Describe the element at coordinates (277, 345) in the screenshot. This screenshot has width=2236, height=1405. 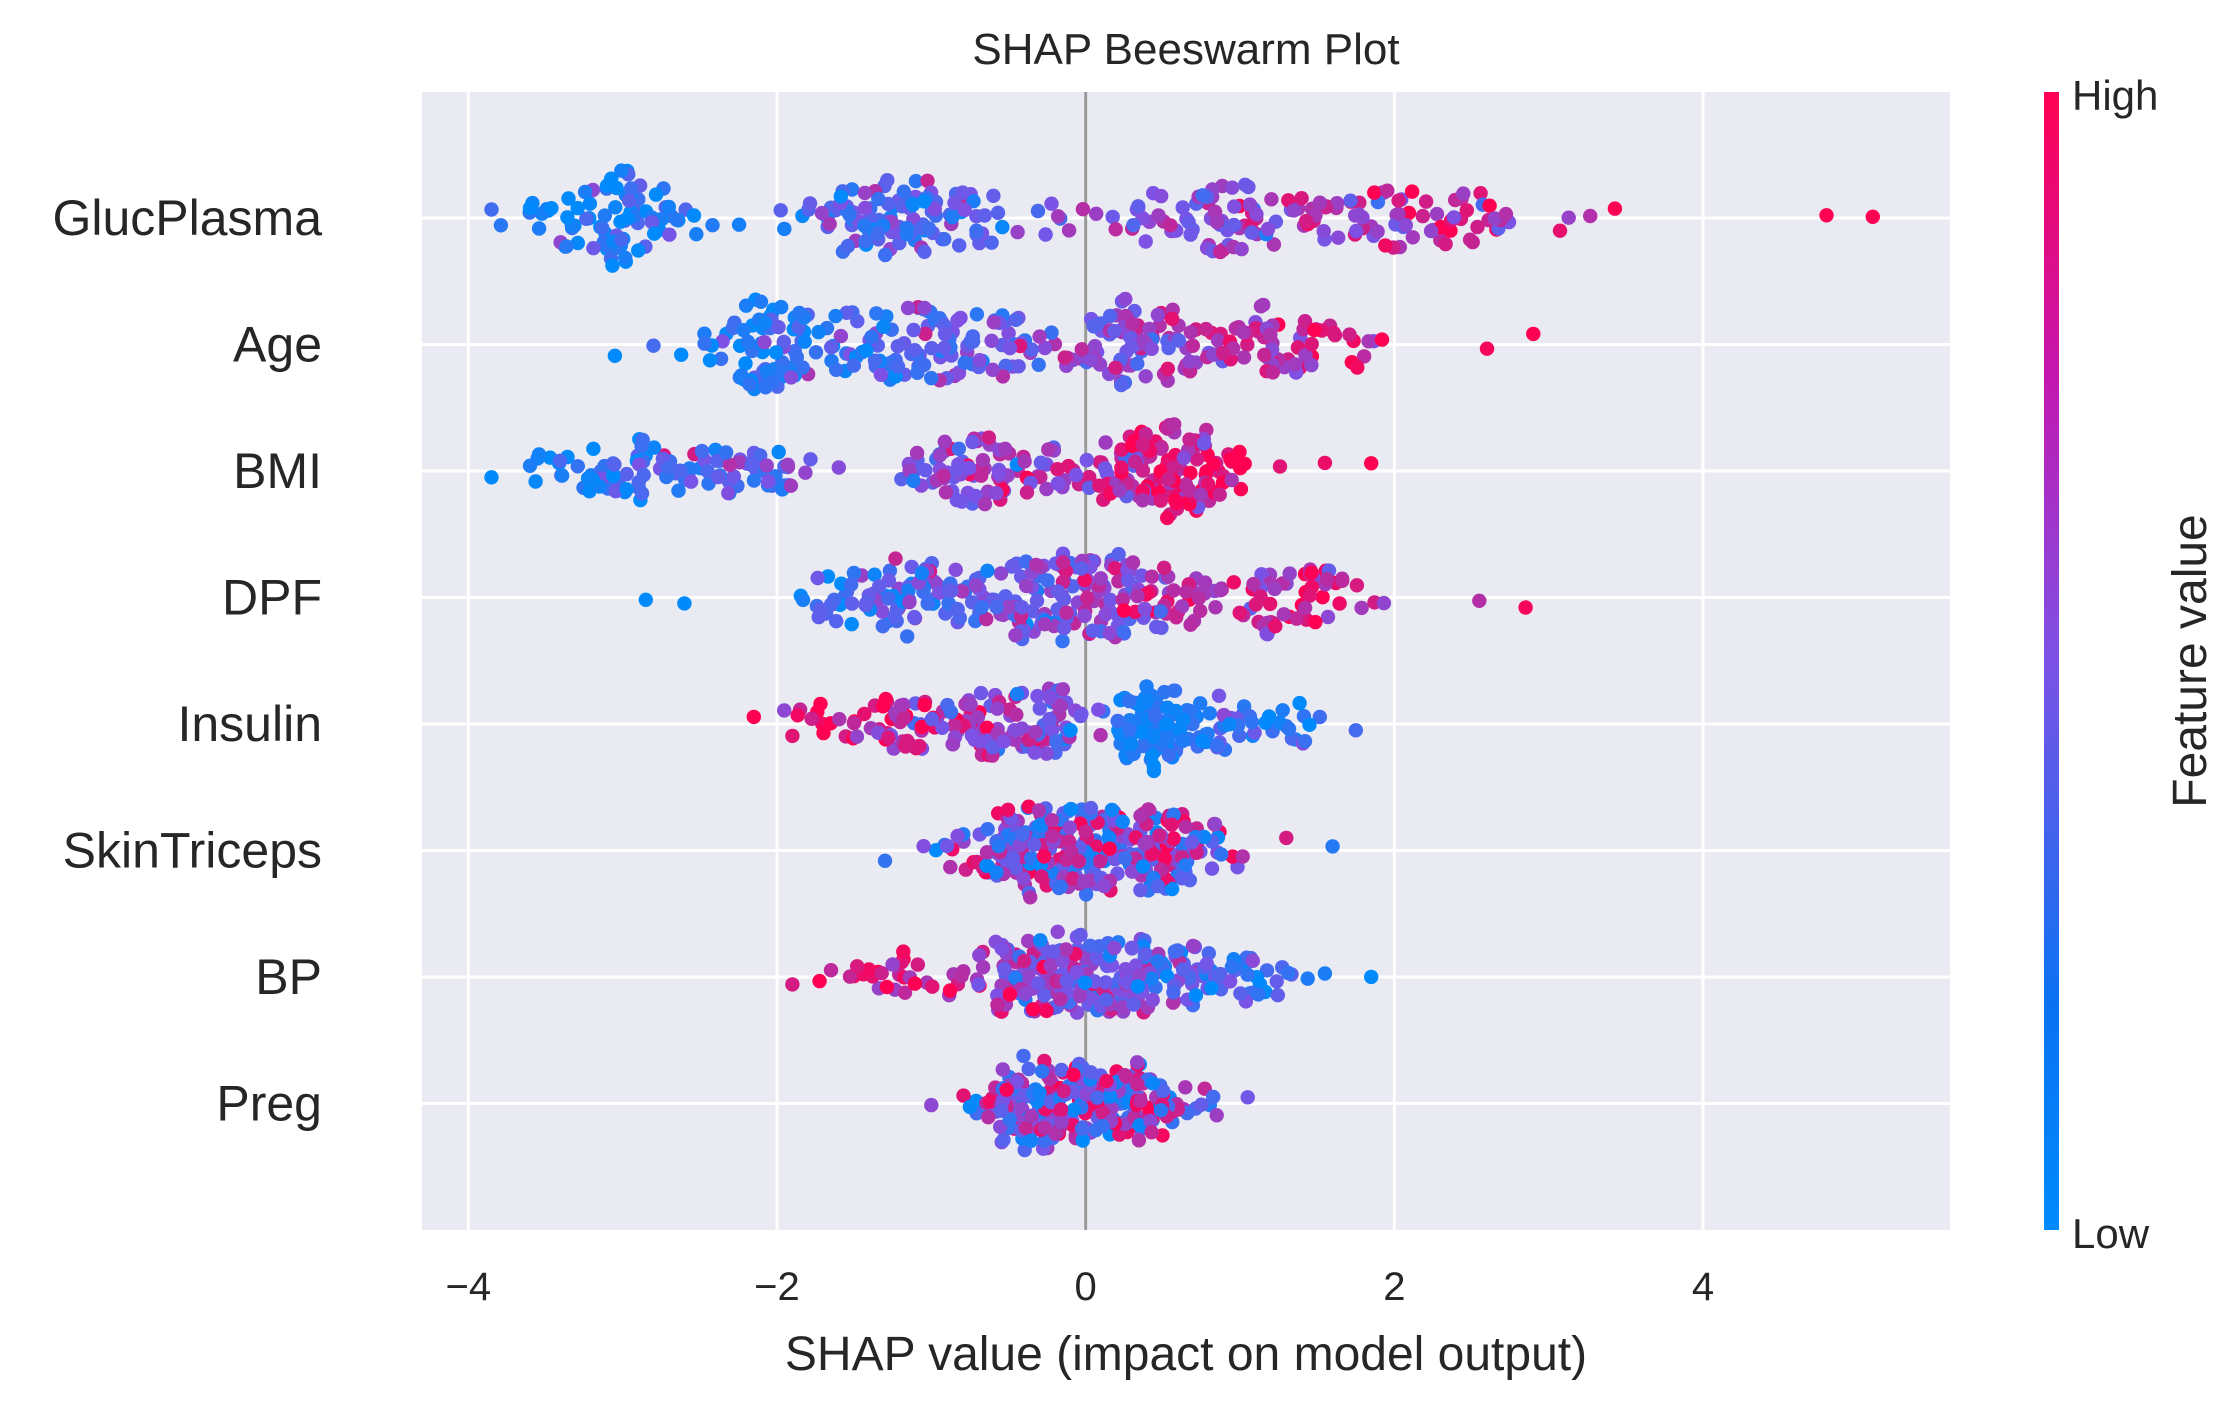
I see `feature-label: Age` at that location.